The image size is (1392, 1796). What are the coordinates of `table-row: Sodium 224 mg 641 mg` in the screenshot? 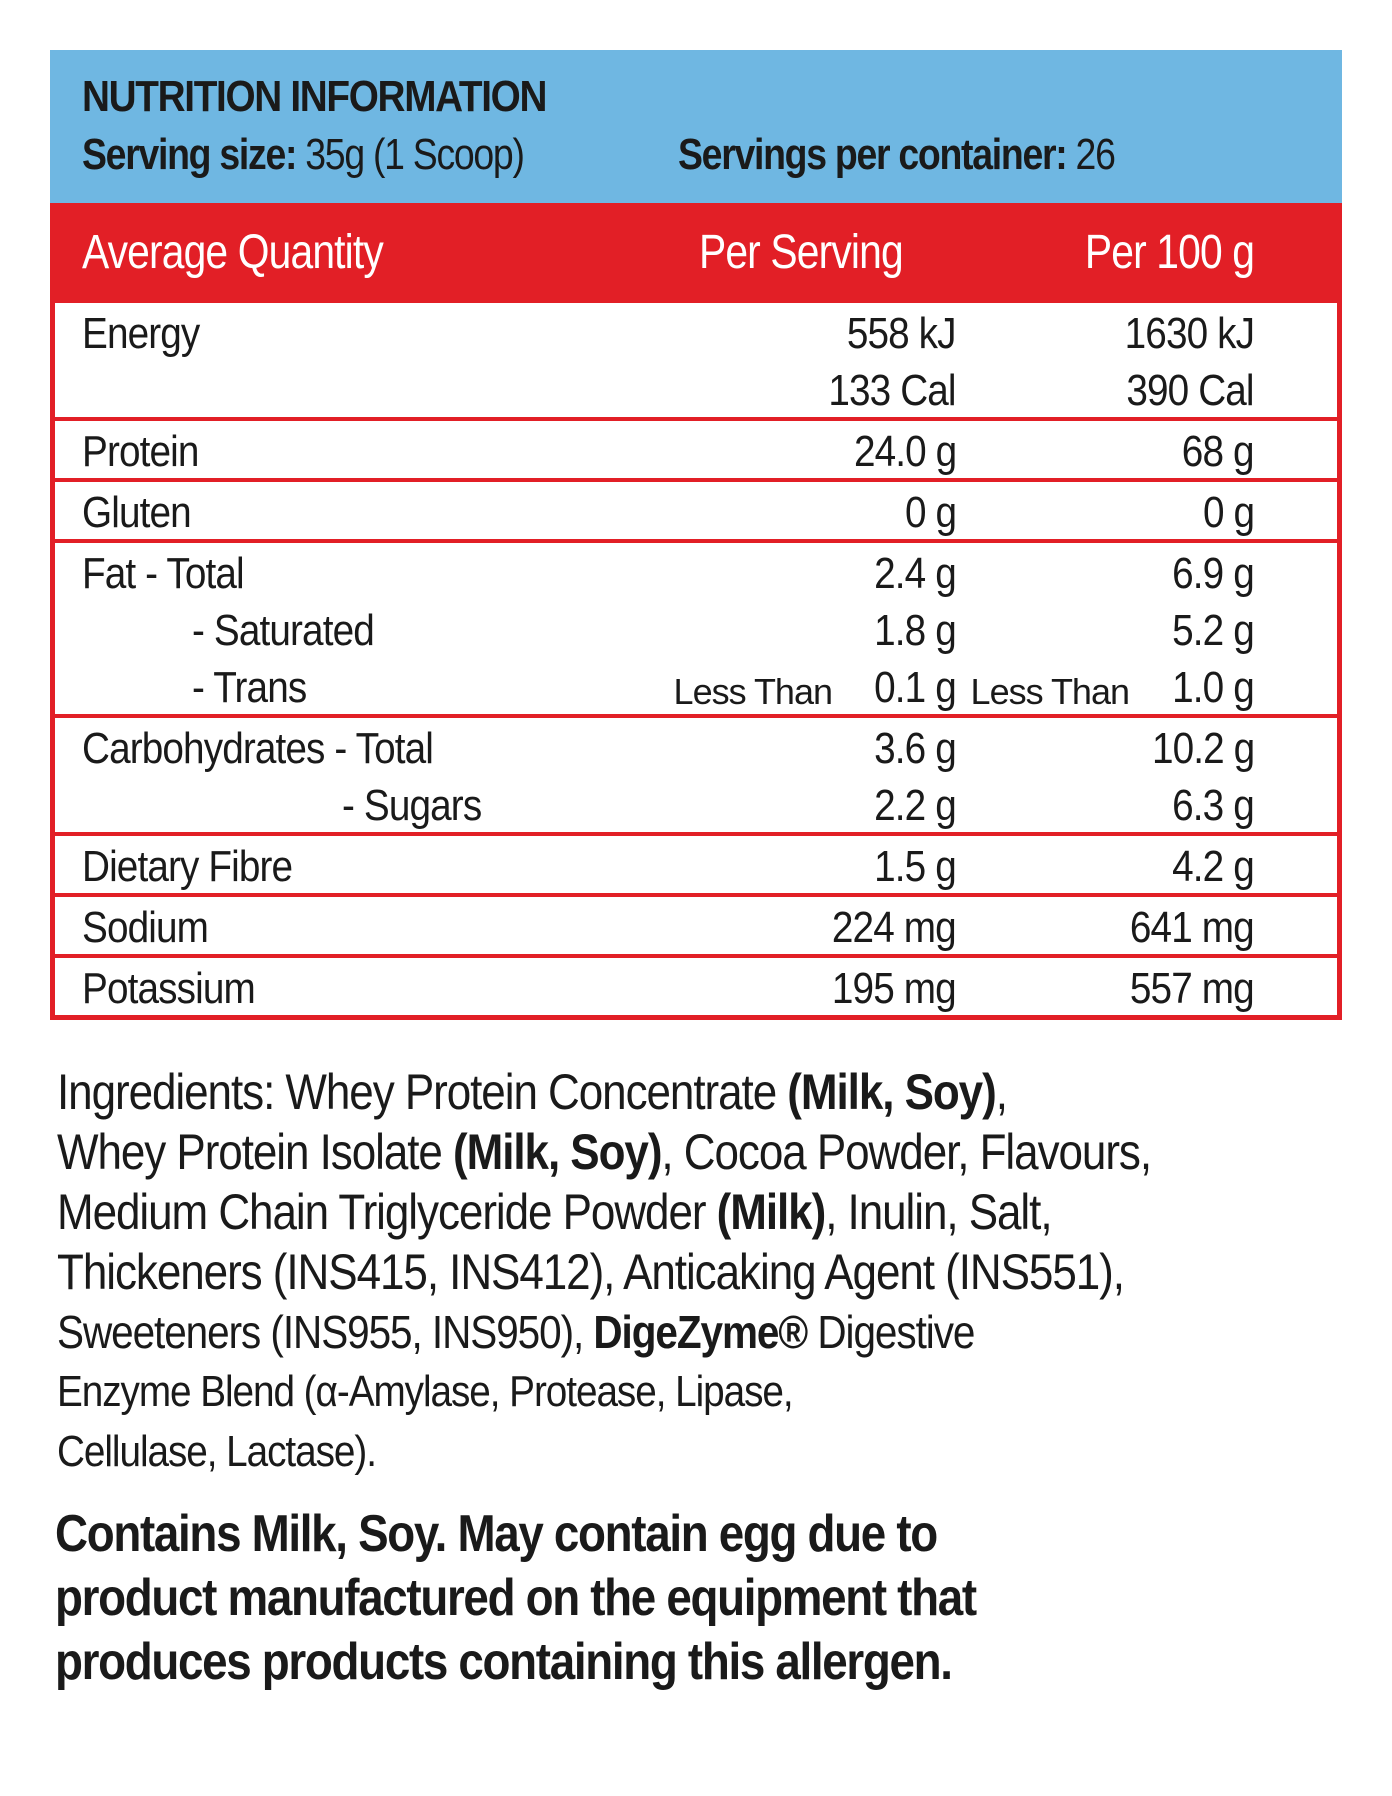 It's located at (696, 923).